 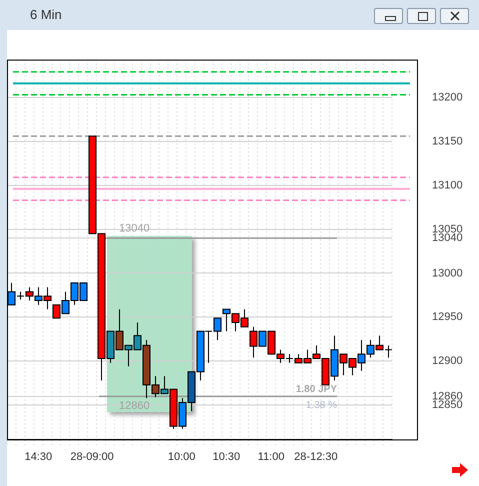 I want to click on ref-line-label: 13040, so click(x=134, y=228).